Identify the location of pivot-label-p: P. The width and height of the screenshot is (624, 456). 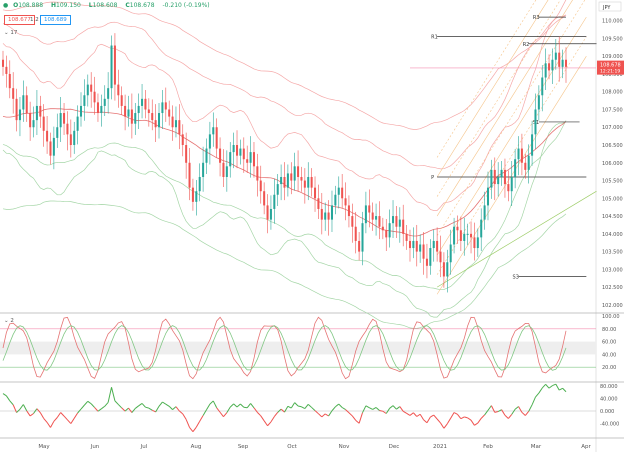
(432, 178).